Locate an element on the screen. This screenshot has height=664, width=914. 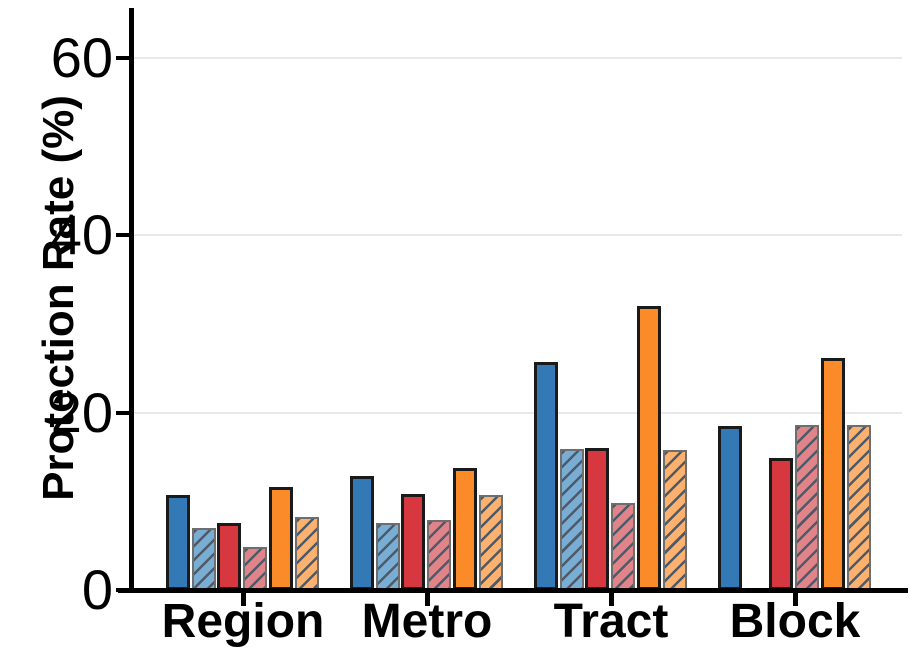
x-tick-label-block: Block is located at coordinates (795, 621).